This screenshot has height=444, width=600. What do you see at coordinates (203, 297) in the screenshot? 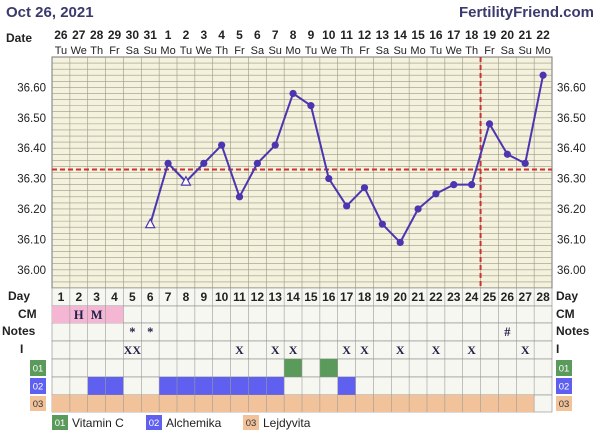
I see `cycle-day-label: 9` at bounding box center [203, 297].